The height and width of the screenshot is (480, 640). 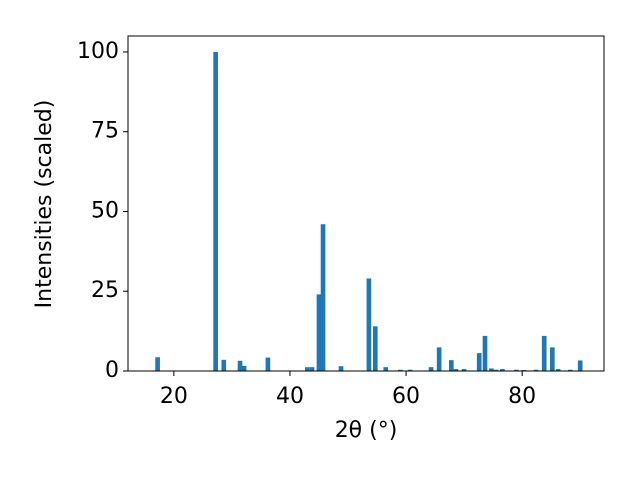 What do you see at coordinates (406, 396) in the screenshot?
I see `x-tick-label: 60` at bounding box center [406, 396].